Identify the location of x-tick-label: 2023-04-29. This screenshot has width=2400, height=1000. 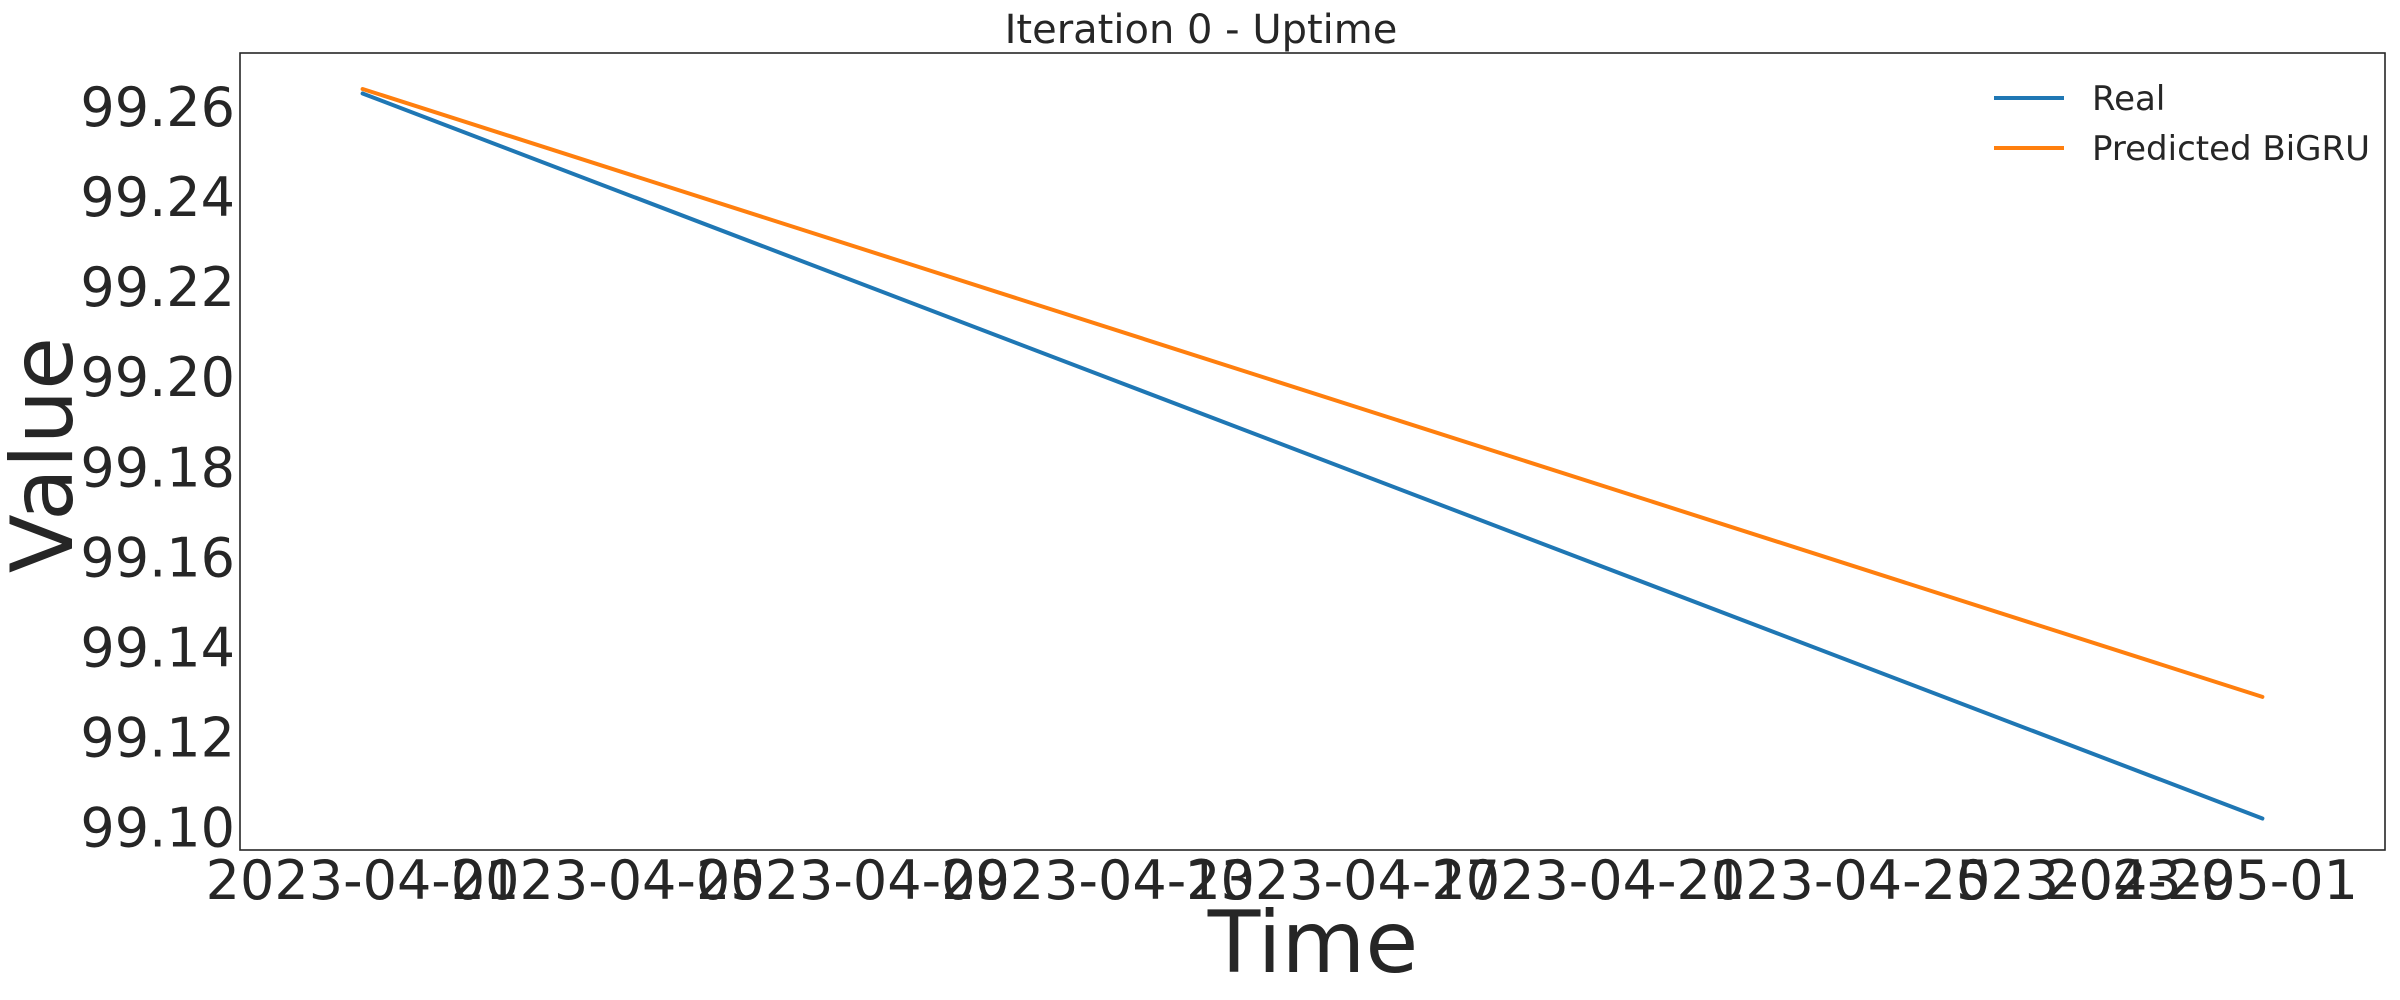
(2079, 880).